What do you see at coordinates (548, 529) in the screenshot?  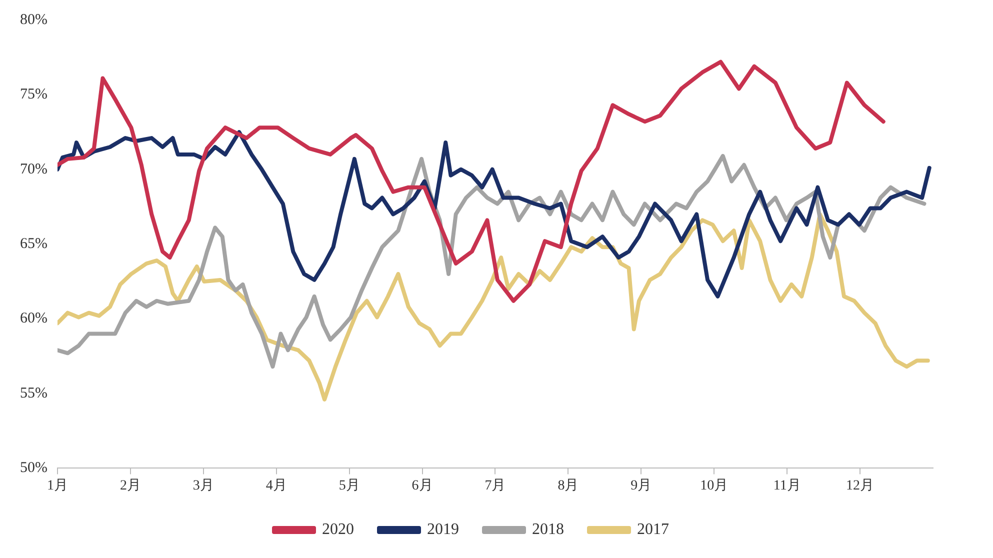 I see `legend-label: 2018` at bounding box center [548, 529].